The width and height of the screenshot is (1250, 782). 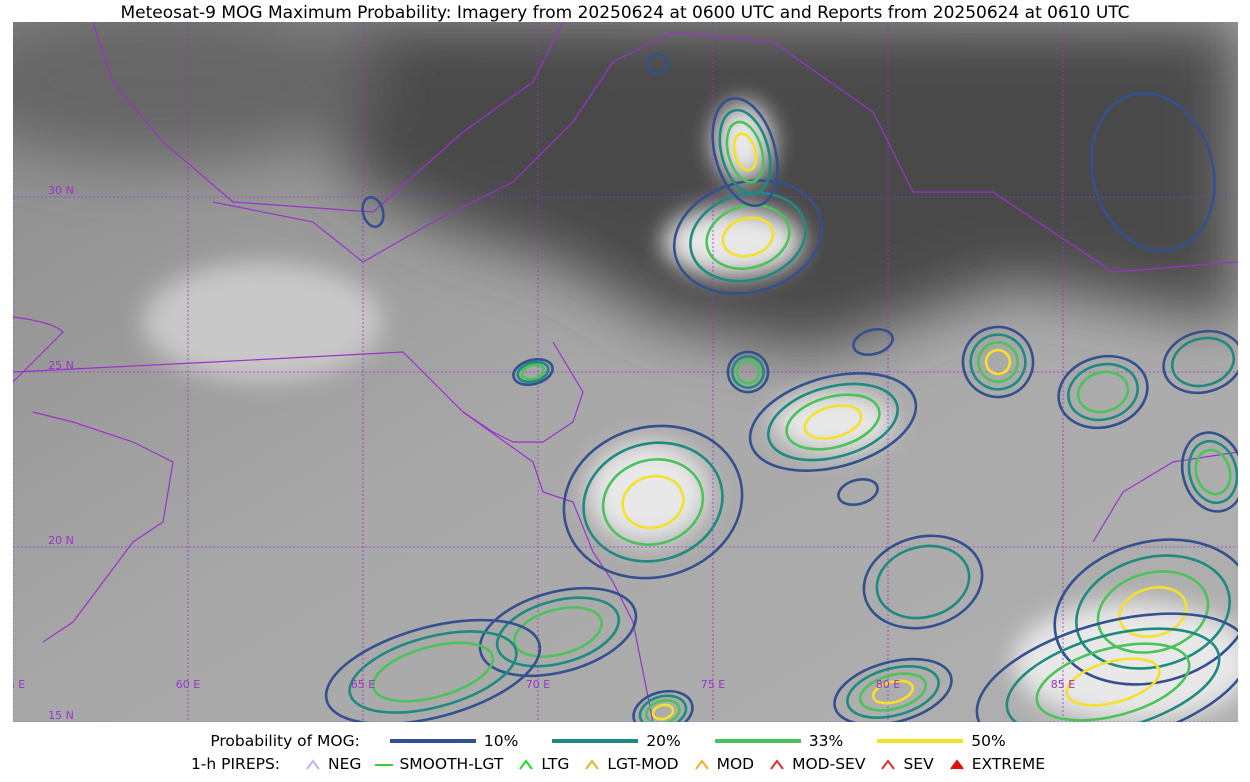 What do you see at coordinates (19, 684) in the screenshot?
I see `lon-label: 55 E` at bounding box center [19, 684].